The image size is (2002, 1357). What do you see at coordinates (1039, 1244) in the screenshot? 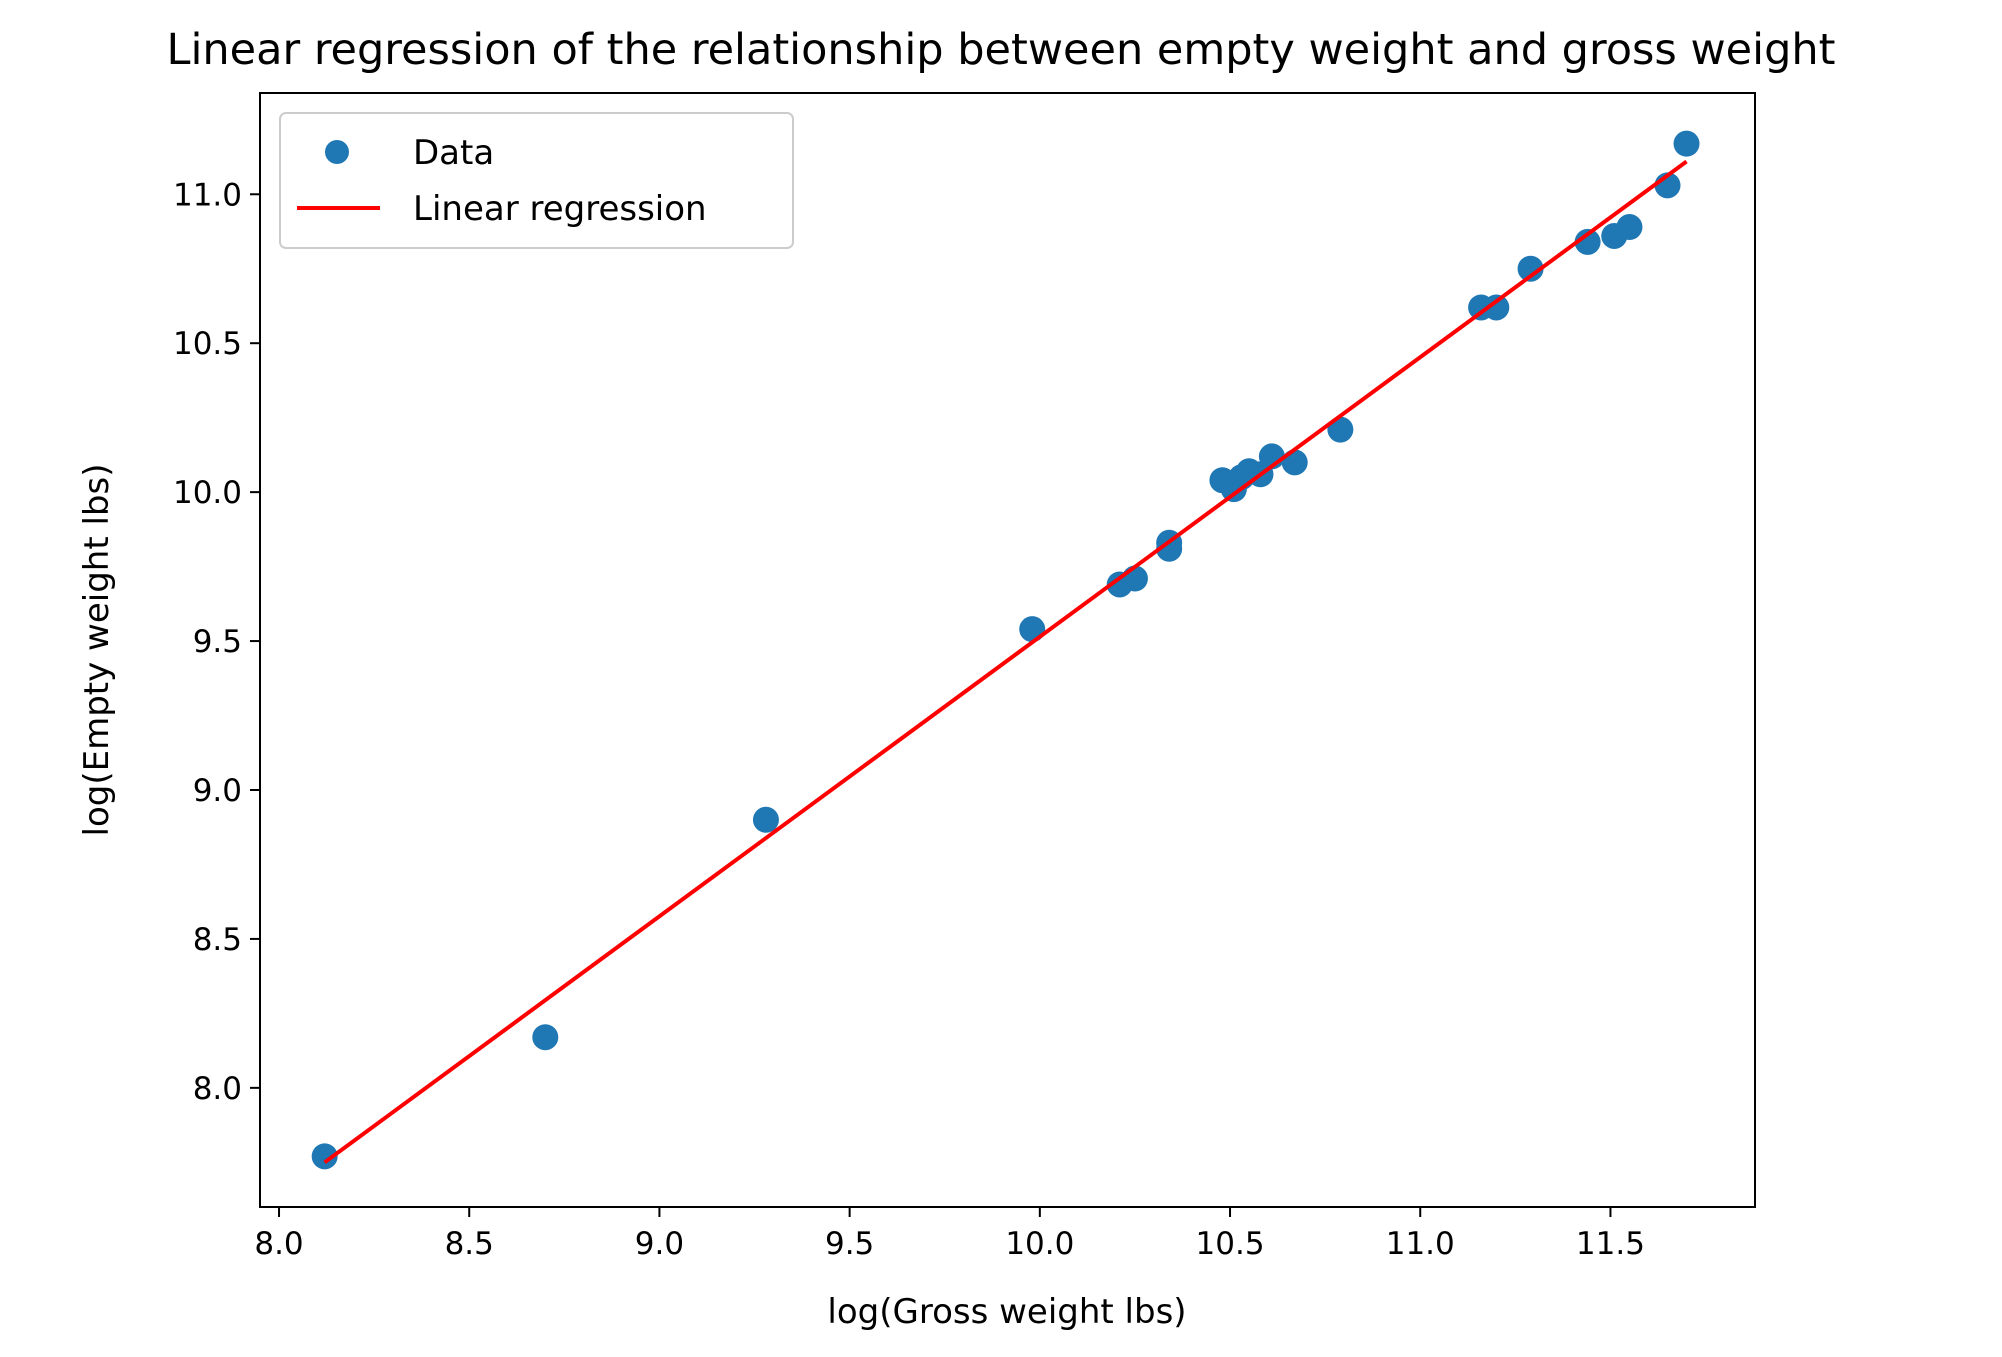
I see `x-tick-label: 10.0` at bounding box center [1039, 1244].